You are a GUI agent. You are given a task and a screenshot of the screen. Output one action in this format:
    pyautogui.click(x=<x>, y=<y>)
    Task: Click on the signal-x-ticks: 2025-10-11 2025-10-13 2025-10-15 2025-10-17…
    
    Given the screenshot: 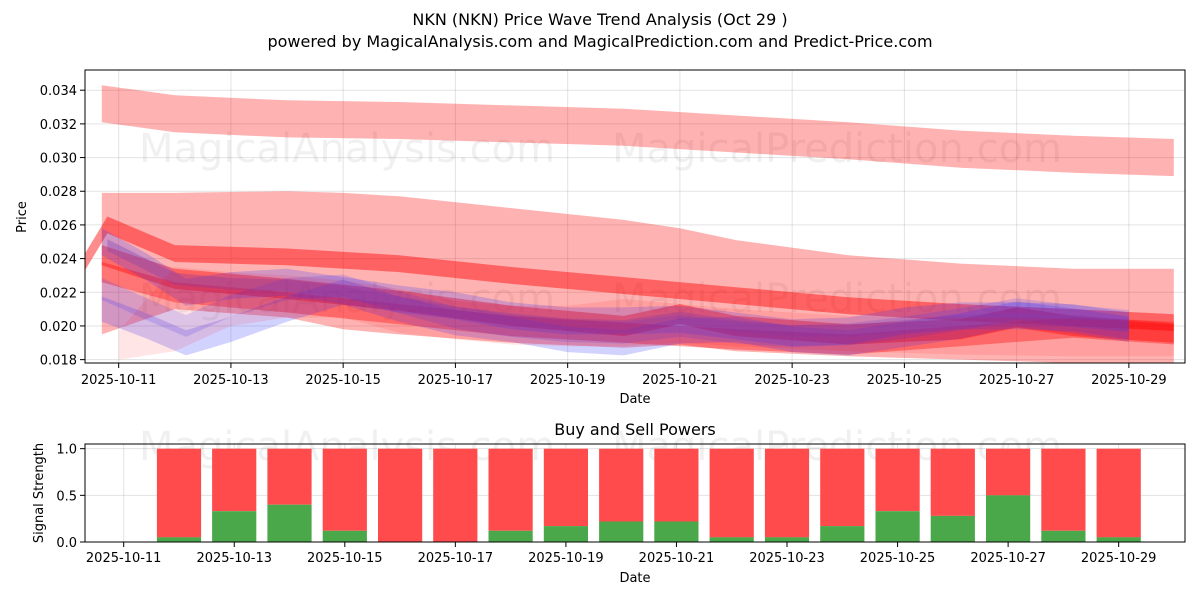 What is the action you would take?
    pyautogui.click(x=621, y=554)
    